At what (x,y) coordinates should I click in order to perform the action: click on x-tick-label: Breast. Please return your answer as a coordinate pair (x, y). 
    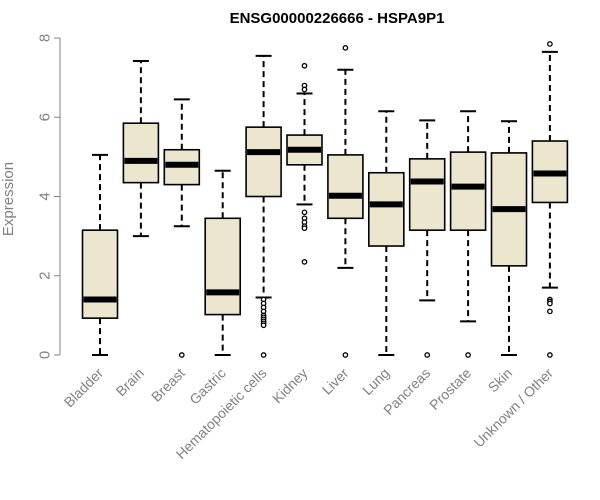
    Looking at the image, I should click on (168, 385).